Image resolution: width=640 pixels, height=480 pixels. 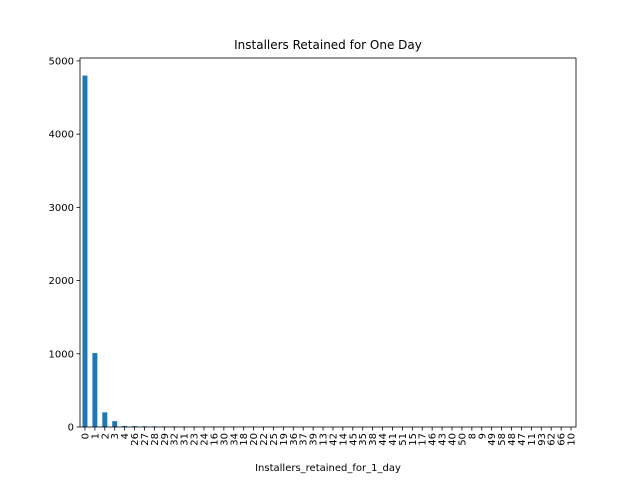 What do you see at coordinates (224, 439) in the screenshot?
I see `x-tick-label: 30` at bounding box center [224, 439].